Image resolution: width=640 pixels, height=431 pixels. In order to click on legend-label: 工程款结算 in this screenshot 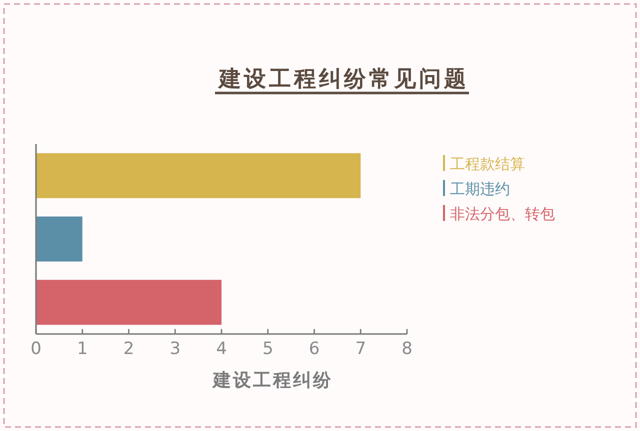, I will do `click(487, 164)`.